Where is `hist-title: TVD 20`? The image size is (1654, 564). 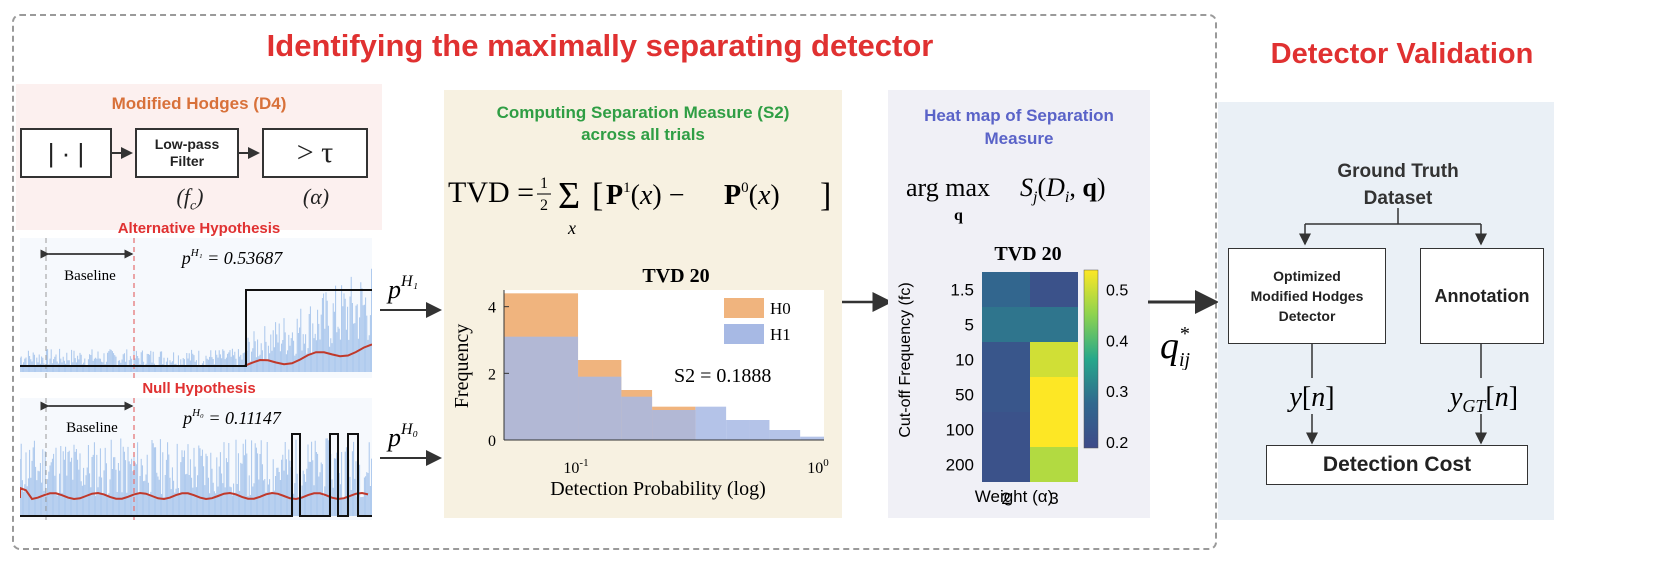 hist-title: TVD 20 is located at coordinates (675, 276).